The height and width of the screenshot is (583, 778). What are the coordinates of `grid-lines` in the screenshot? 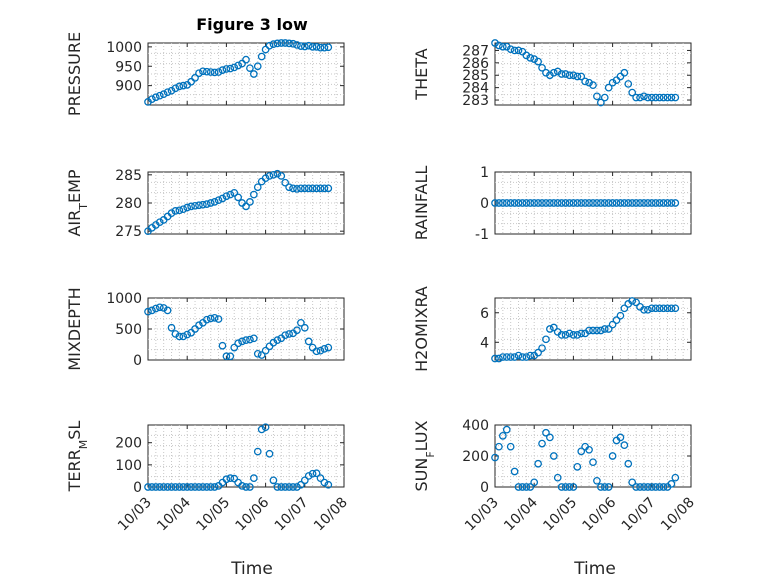 It's located at (593, 456).